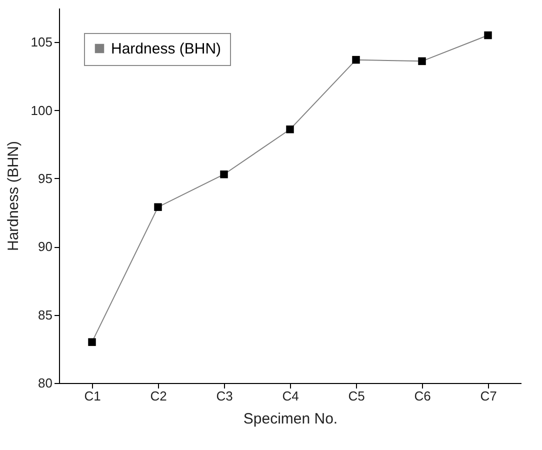  I want to click on y-tick-label: 80, so click(45, 383).